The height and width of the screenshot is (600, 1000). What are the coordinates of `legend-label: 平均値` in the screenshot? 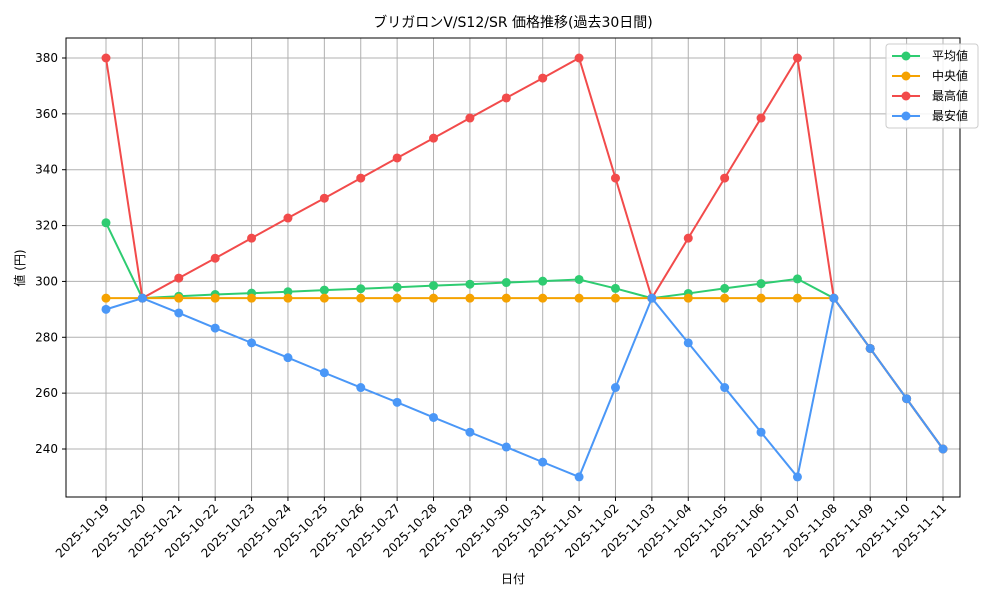 It's located at (950, 55).